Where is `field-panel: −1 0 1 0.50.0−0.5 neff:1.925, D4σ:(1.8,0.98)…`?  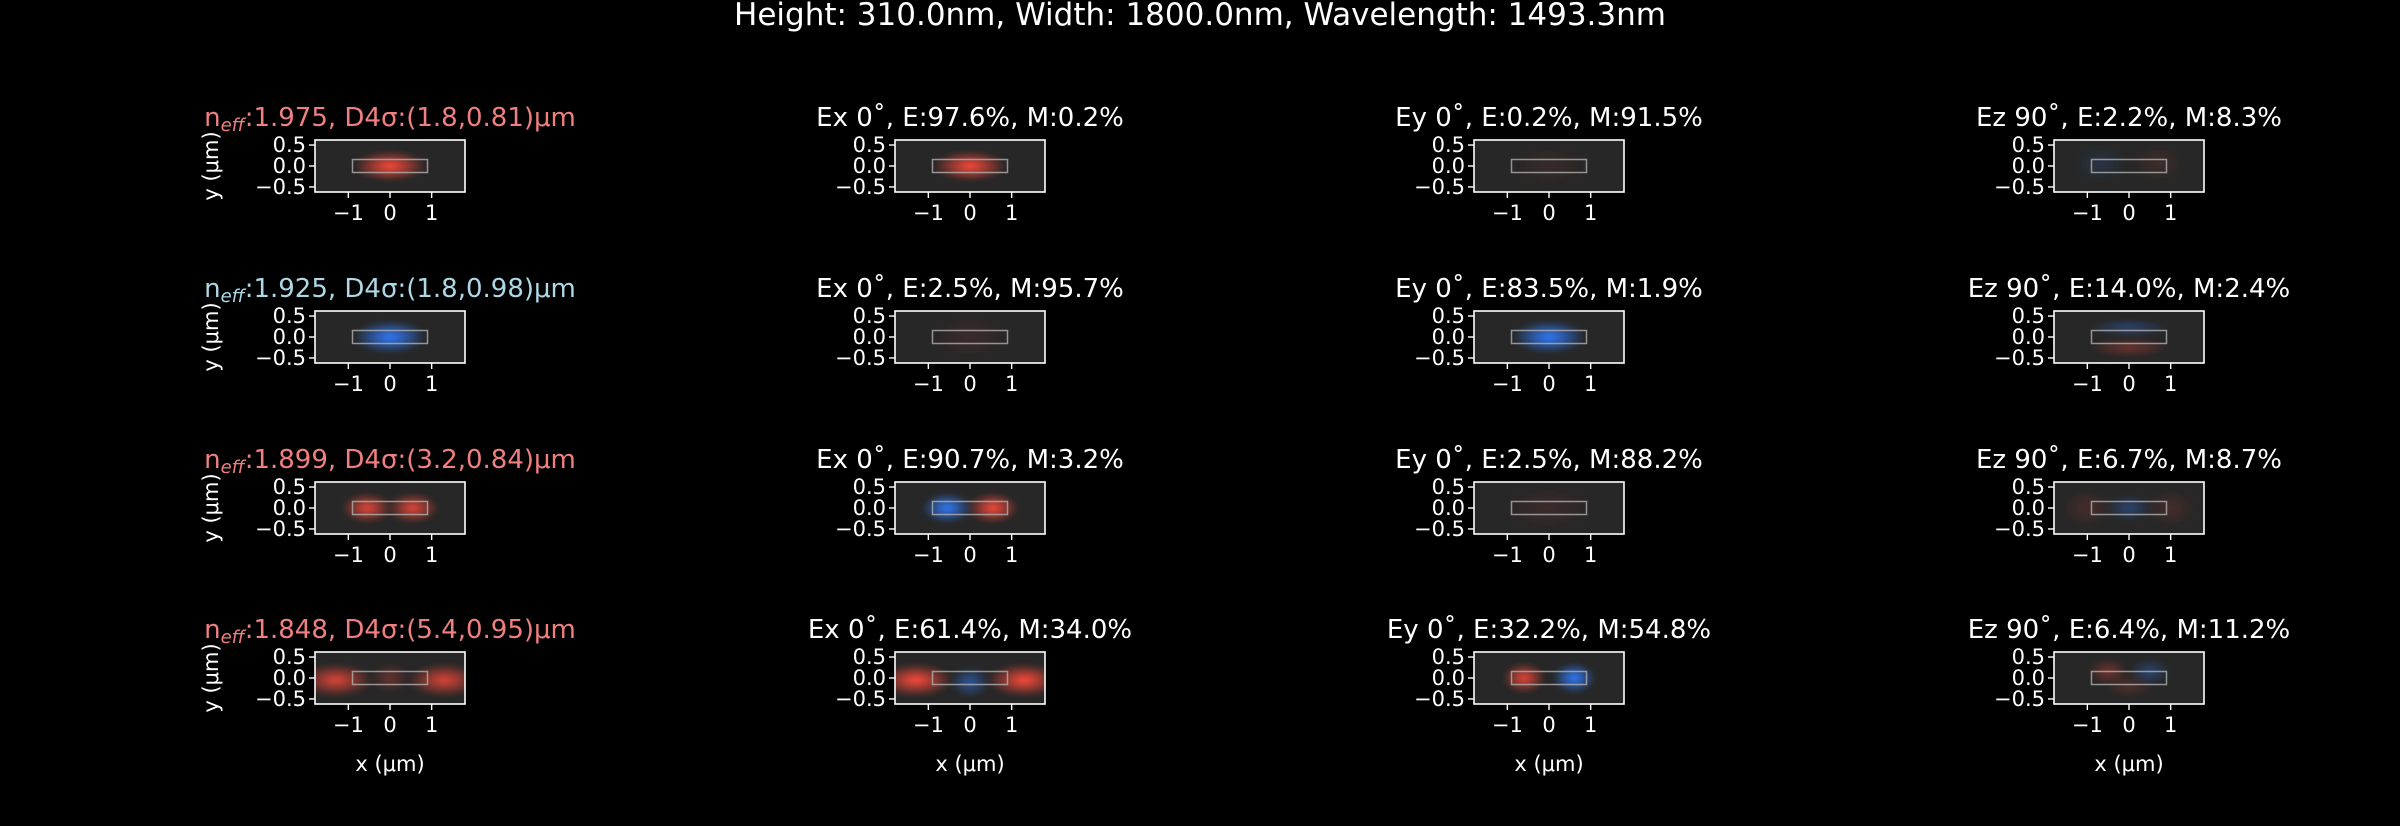 field-panel: −1 0 1 0.50.0−0.5 neff:1.925, D4σ:(1.8,0.98)… is located at coordinates (387, 335).